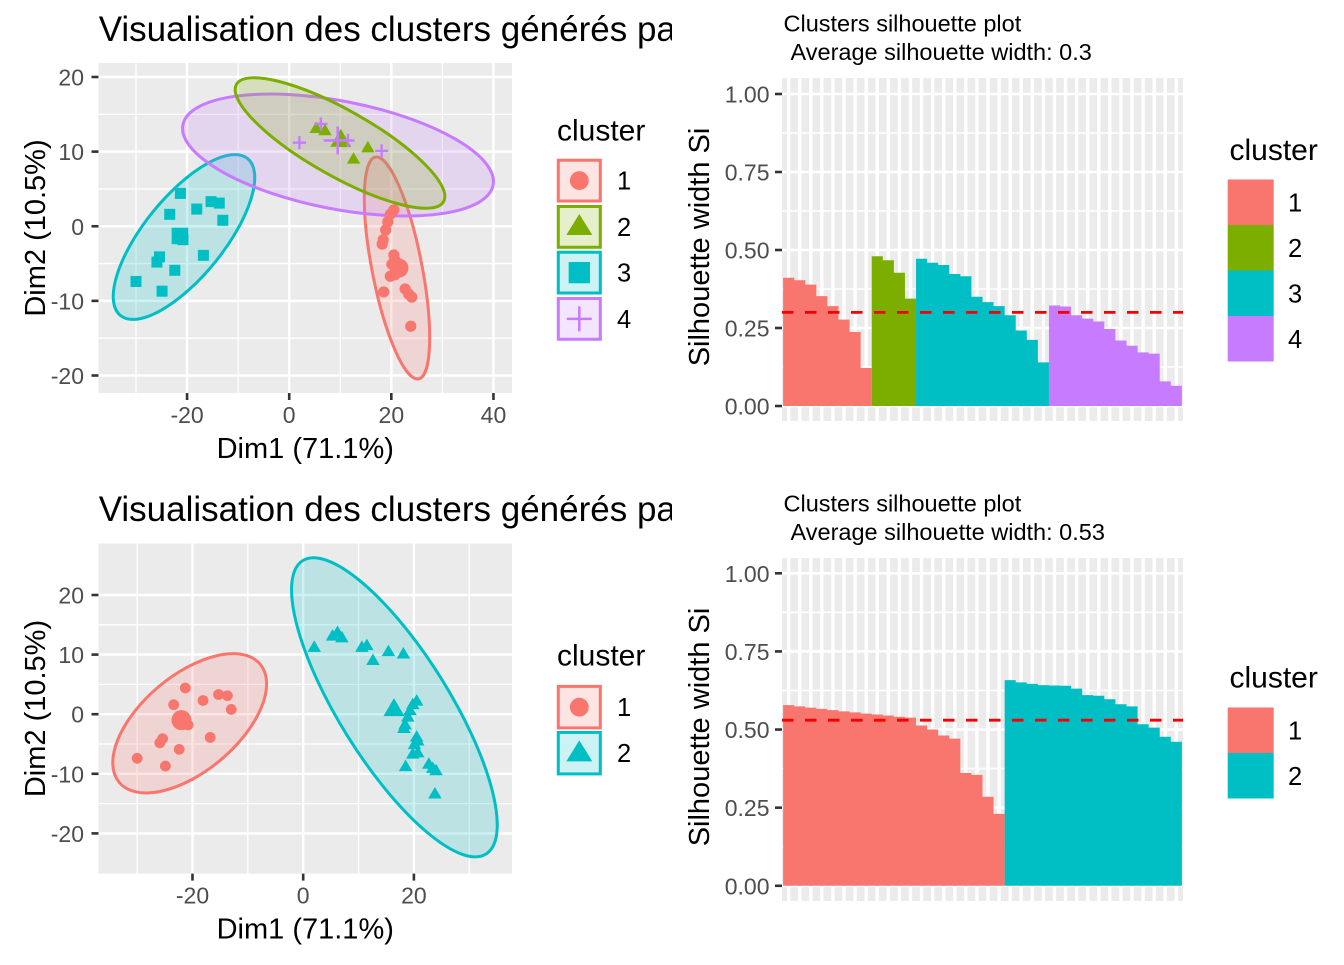 This screenshot has width=1344, height=965. What do you see at coordinates (941, 52) in the screenshot?
I see `svg-text: Average silhouette width: 0.3` at bounding box center [941, 52].